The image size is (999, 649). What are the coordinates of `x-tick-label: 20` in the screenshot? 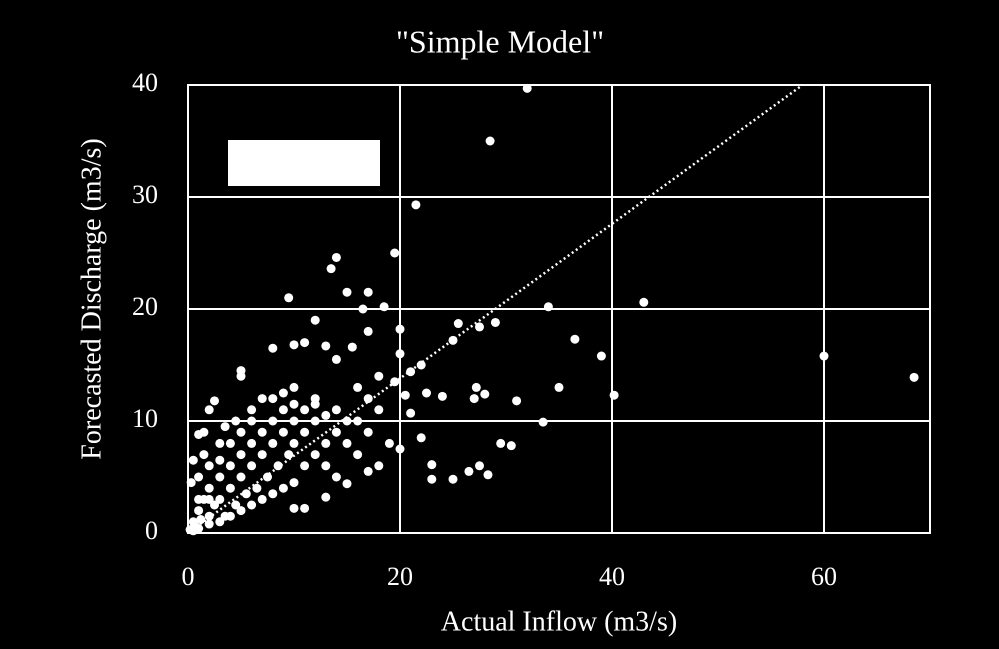 It's located at (400, 576).